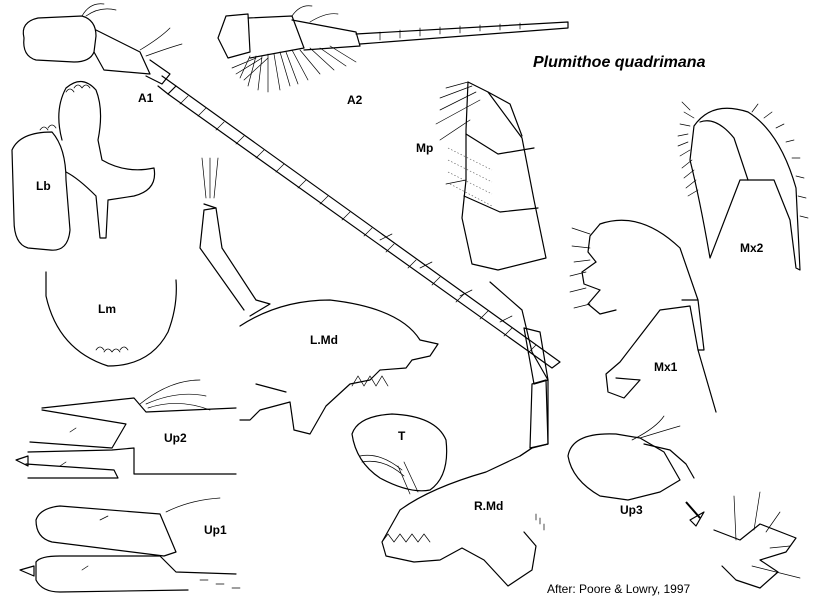 Image resolution: width=821 pixels, height=605 pixels. What do you see at coordinates (631, 510) in the screenshot?
I see `label-up3: Up3` at bounding box center [631, 510].